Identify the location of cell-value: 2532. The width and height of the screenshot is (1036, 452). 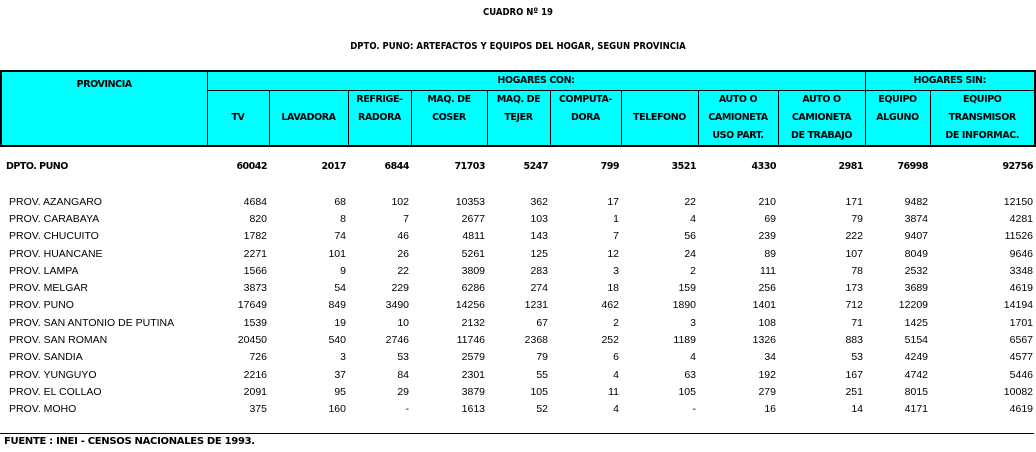
(916, 270).